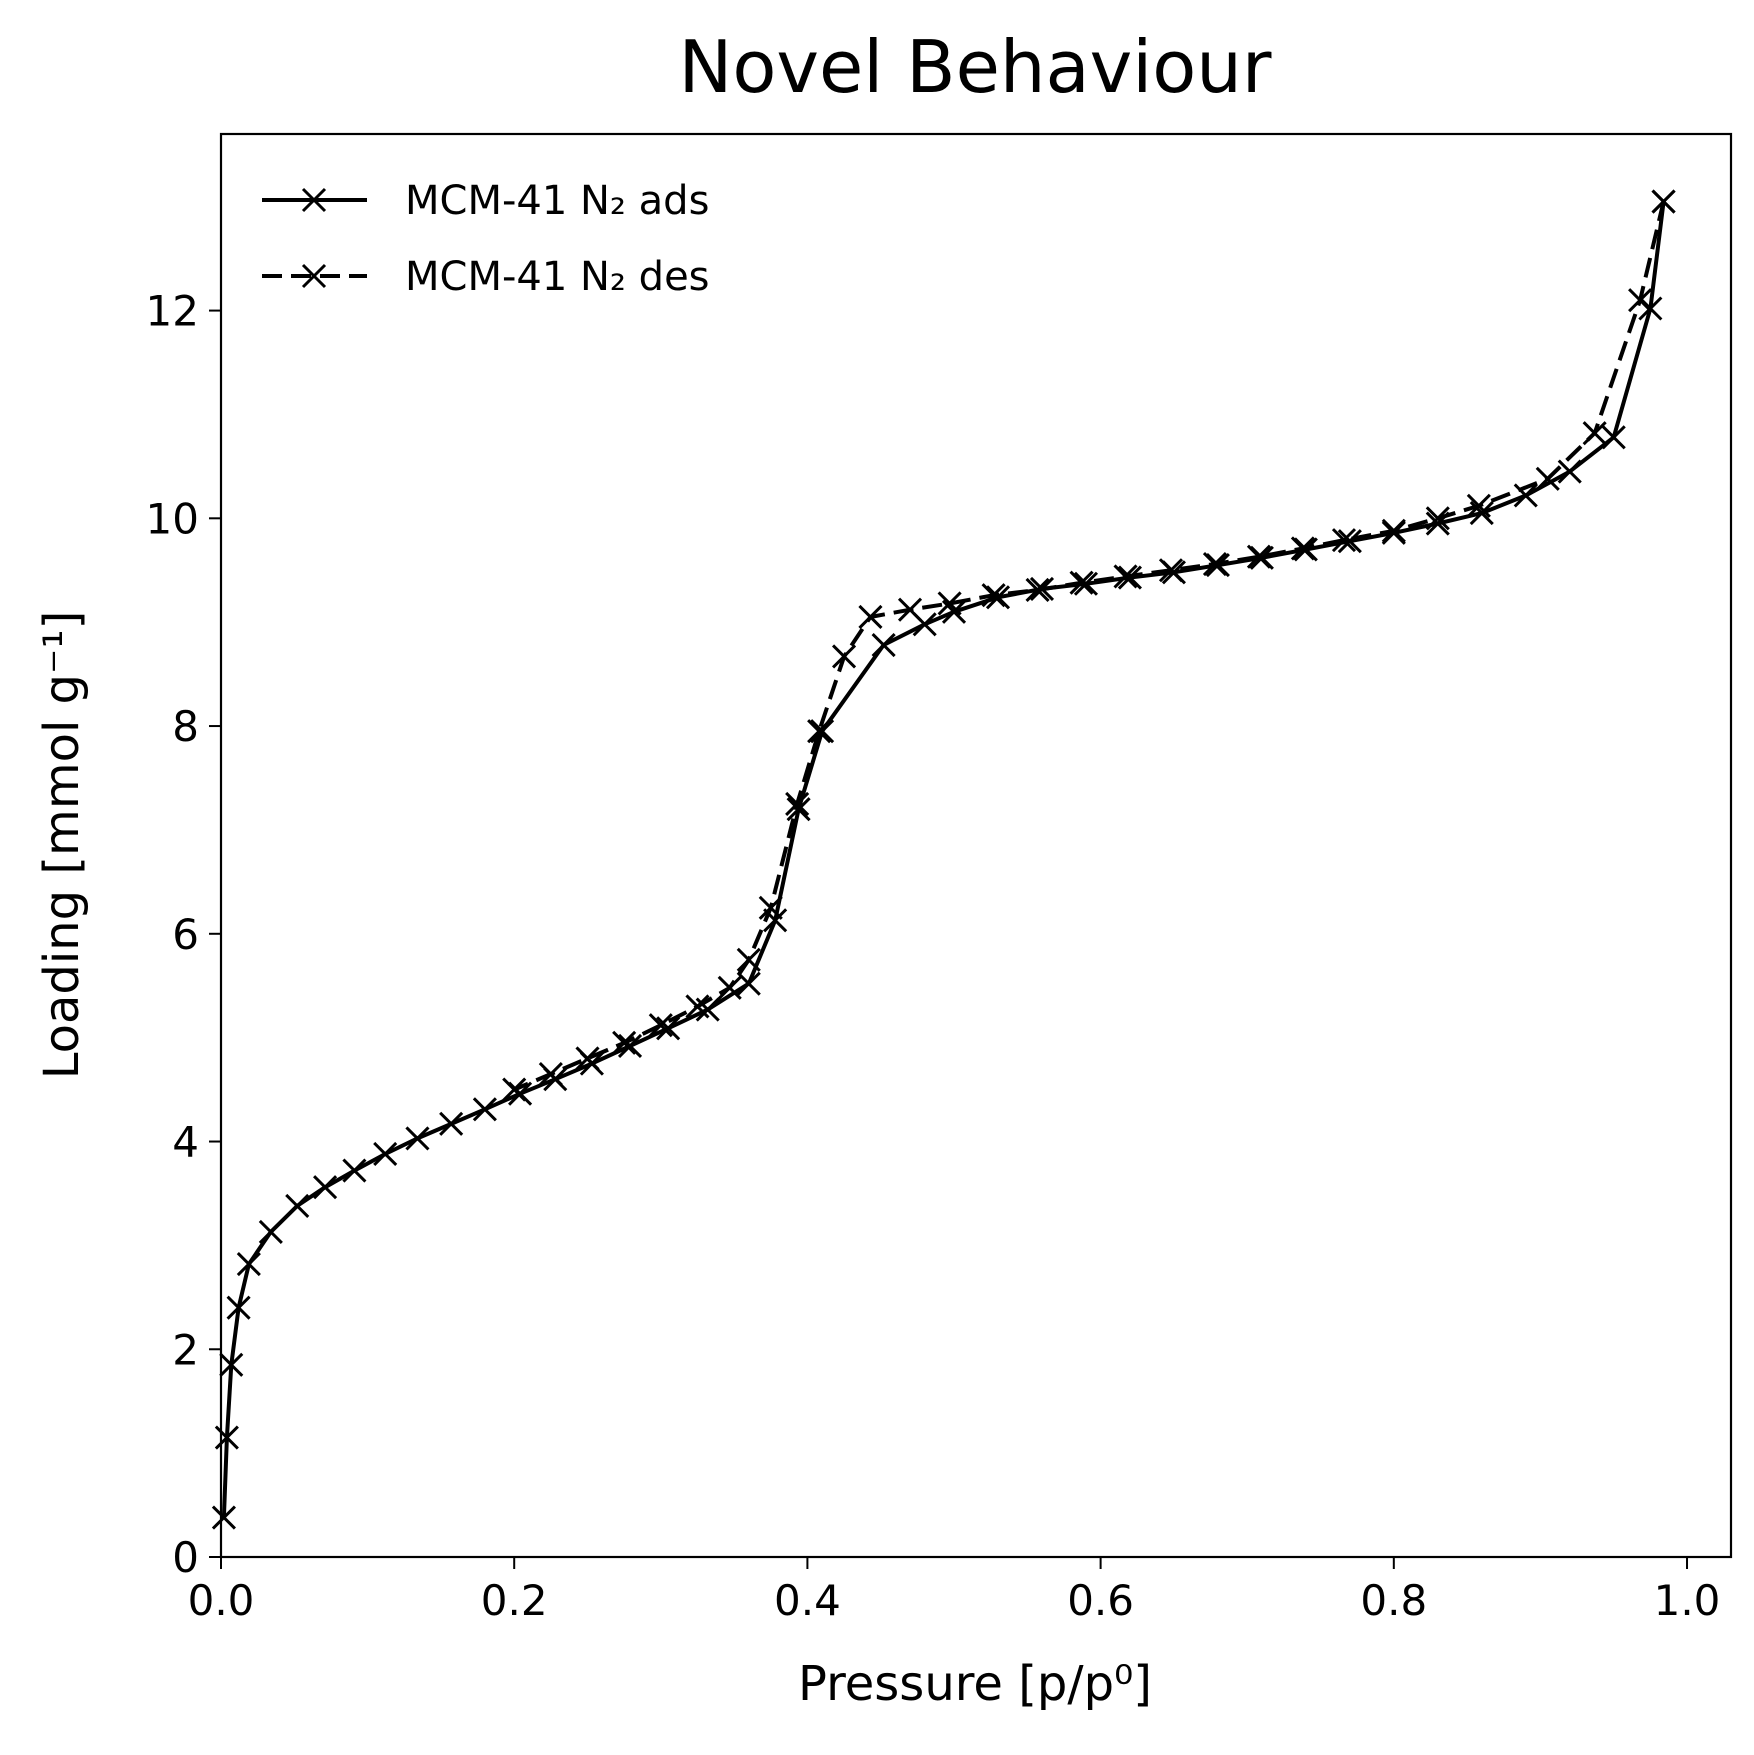  What do you see at coordinates (314, 200) in the screenshot?
I see `legend-marker-ads` at bounding box center [314, 200].